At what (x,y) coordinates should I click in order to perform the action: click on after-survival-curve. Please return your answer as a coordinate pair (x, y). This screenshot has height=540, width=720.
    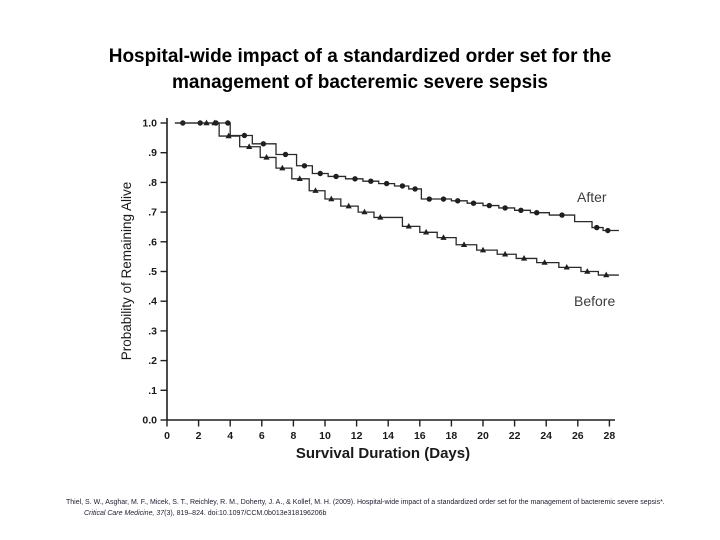
    Looking at the image, I should click on (396, 177).